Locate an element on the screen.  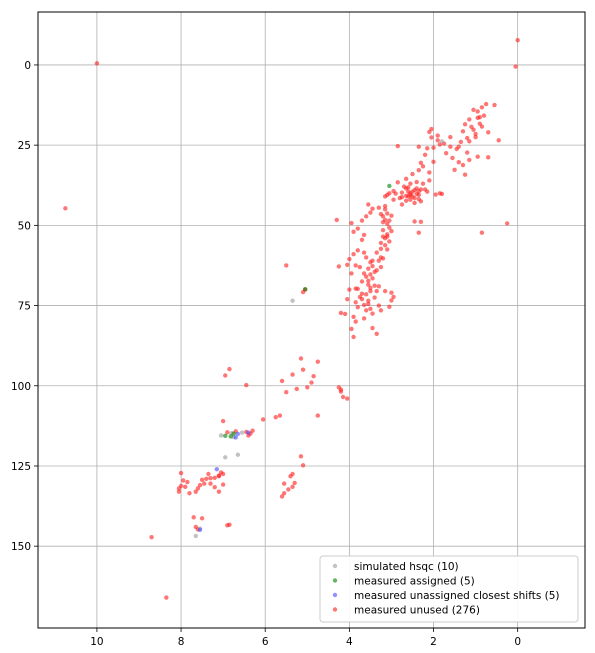
y-tick-label: 25 is located at coordinates (24, 146).